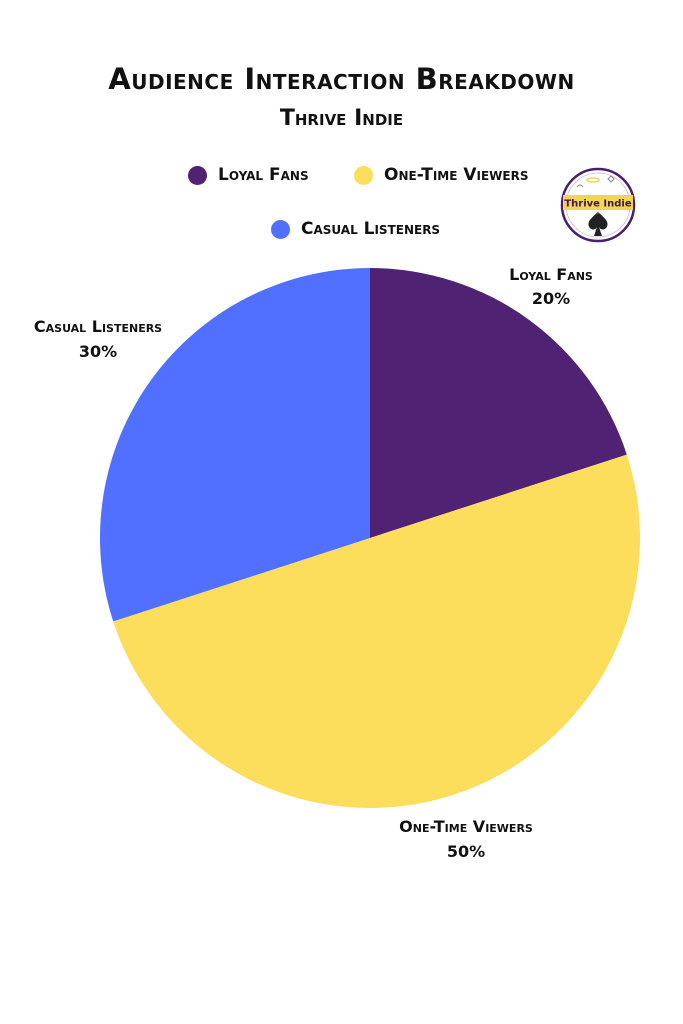 Image resolution: width=683 pixels, height=1024 pixels. Describe the element at coordinates (498, 403) in the screenshot. I see `pie-slice-loyal-fans` at that location.